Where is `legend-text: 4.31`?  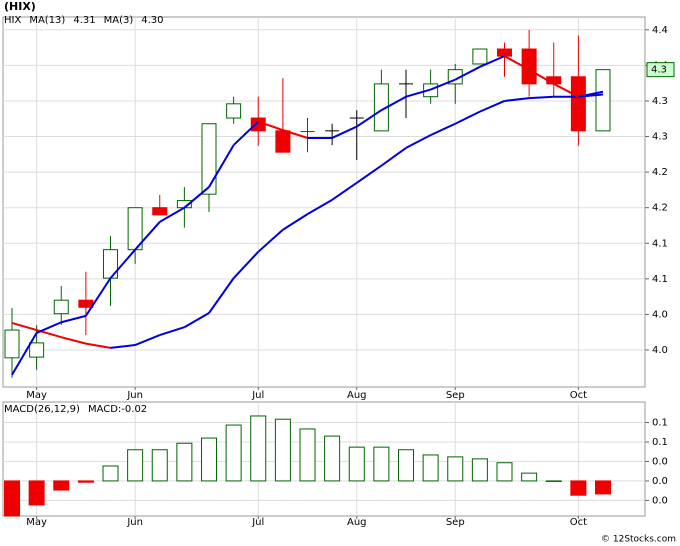
legend-text: 4.31 is located at coordinates (84, 20).